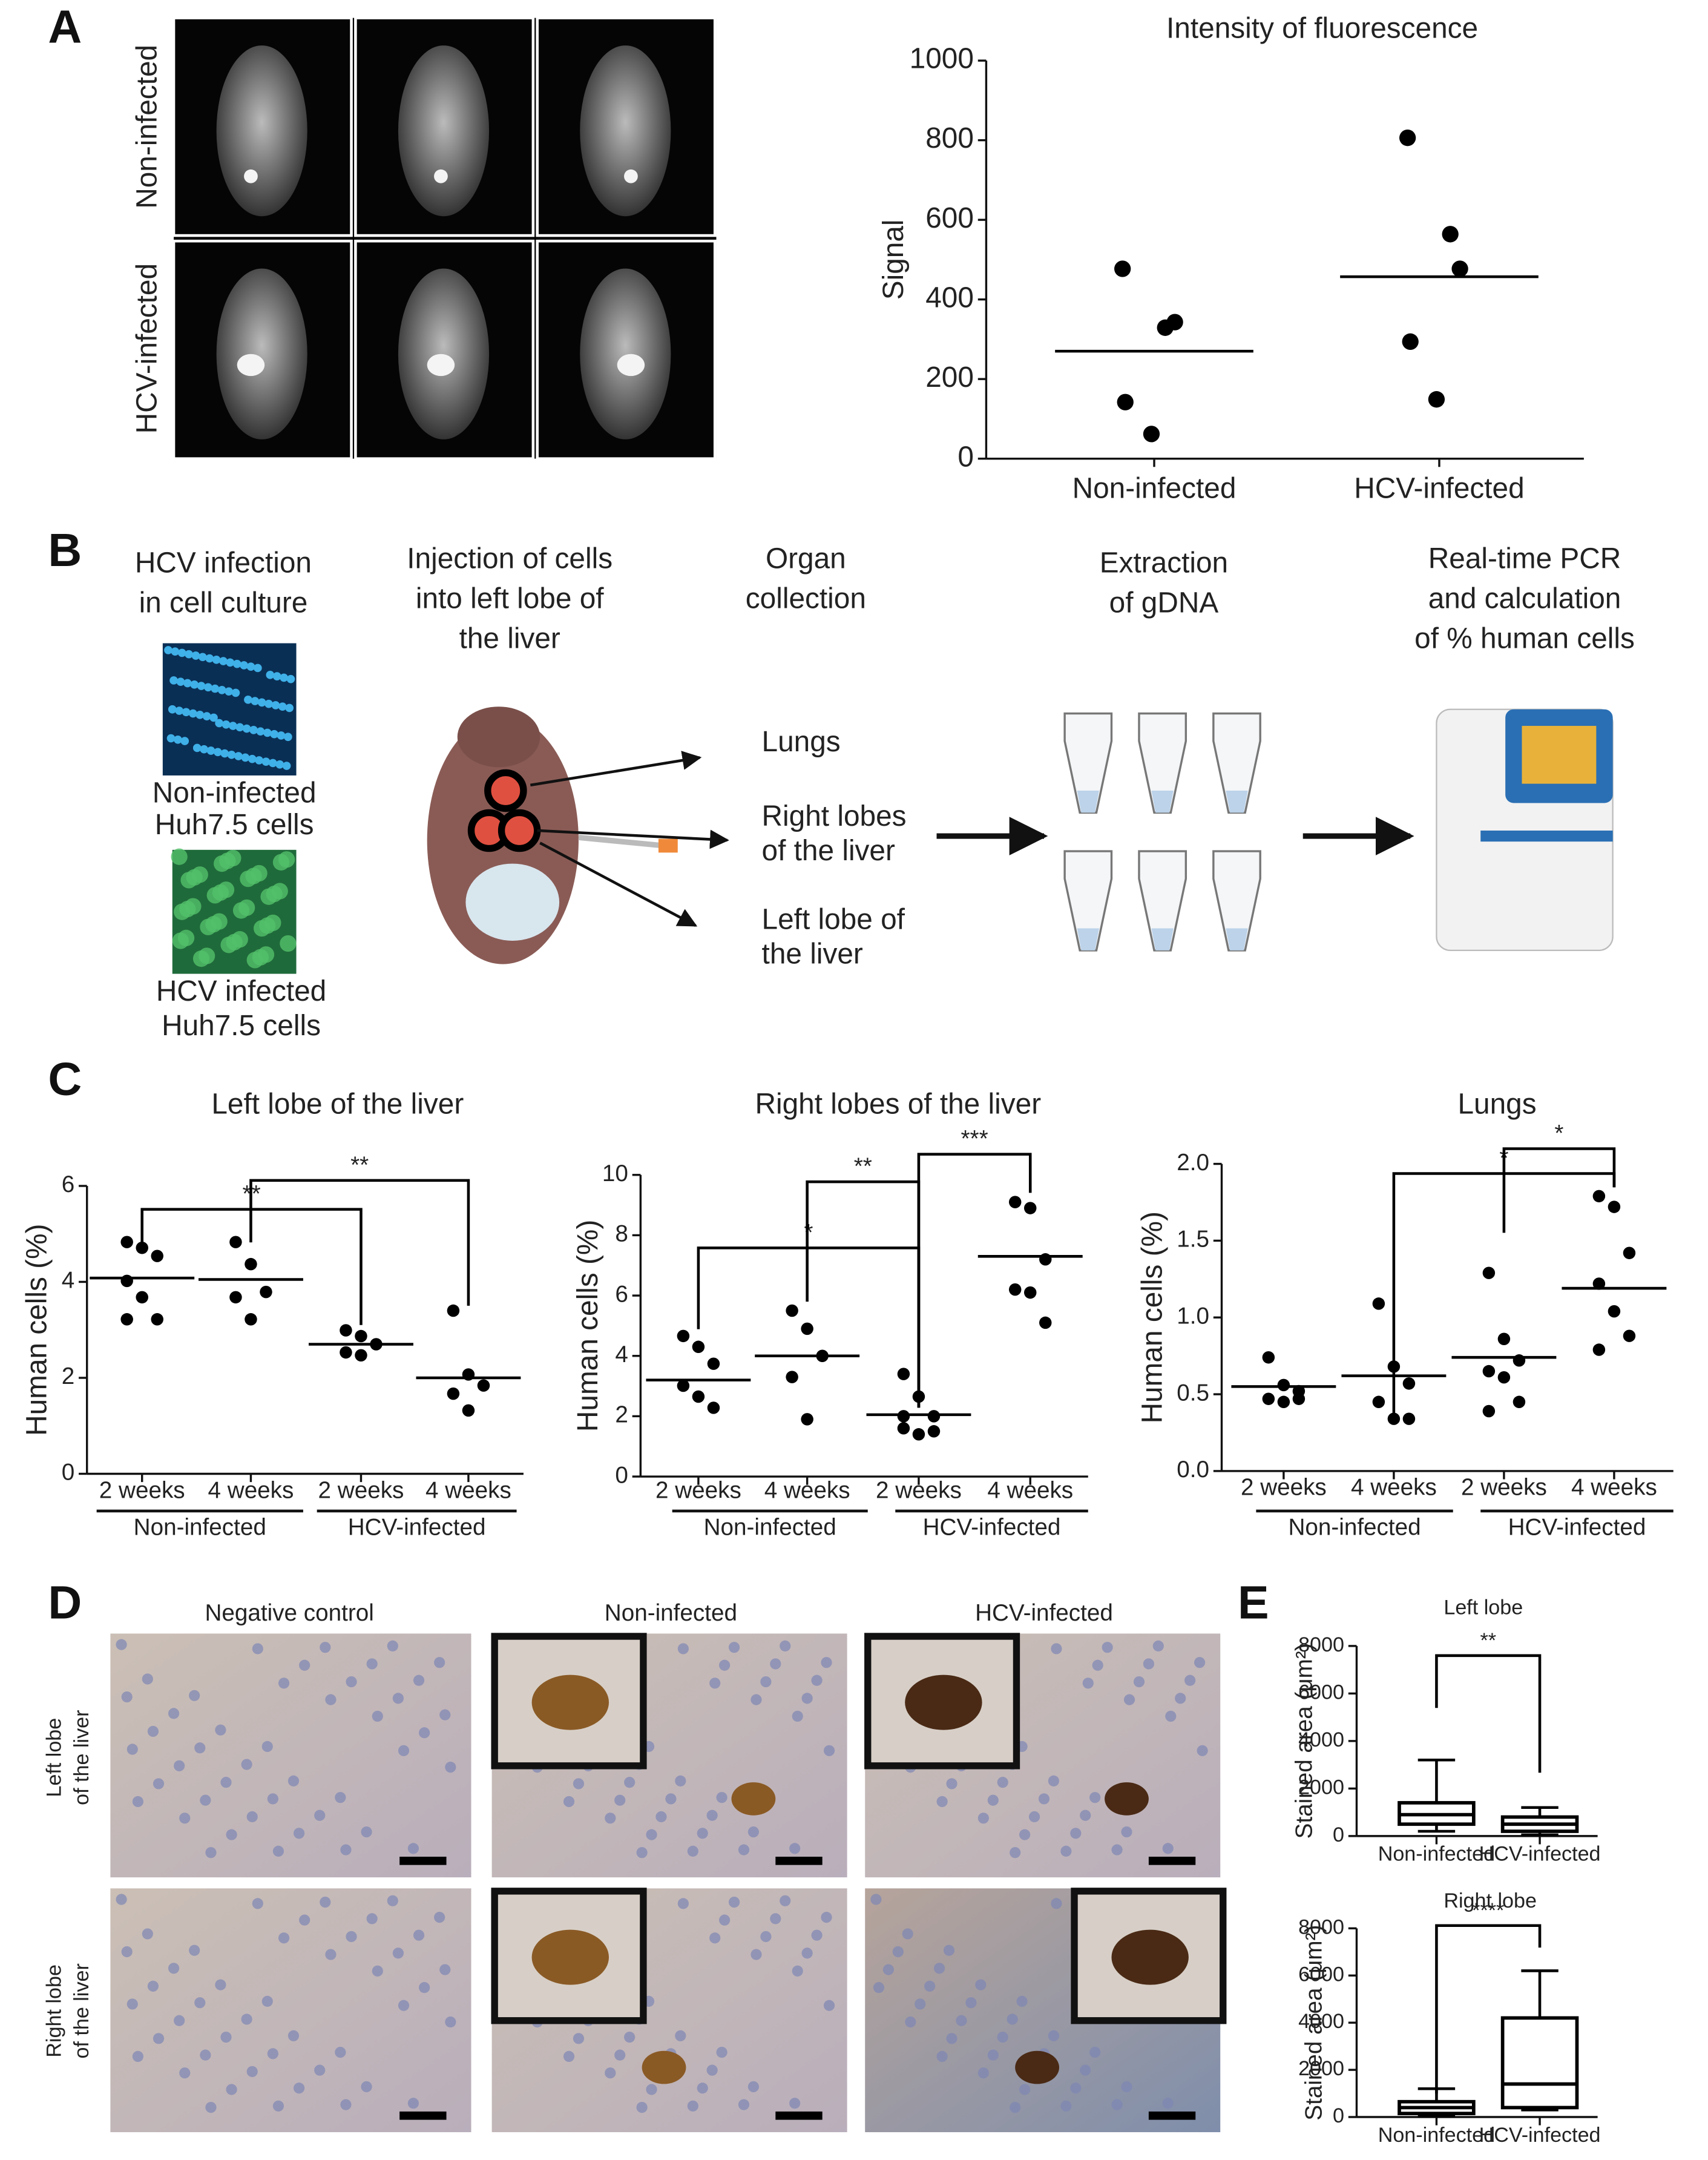 Image resolution: width=1708 pixels, height=2160 pixels. I want to click on y-tick-label: 4000, so click(1321, 2021).